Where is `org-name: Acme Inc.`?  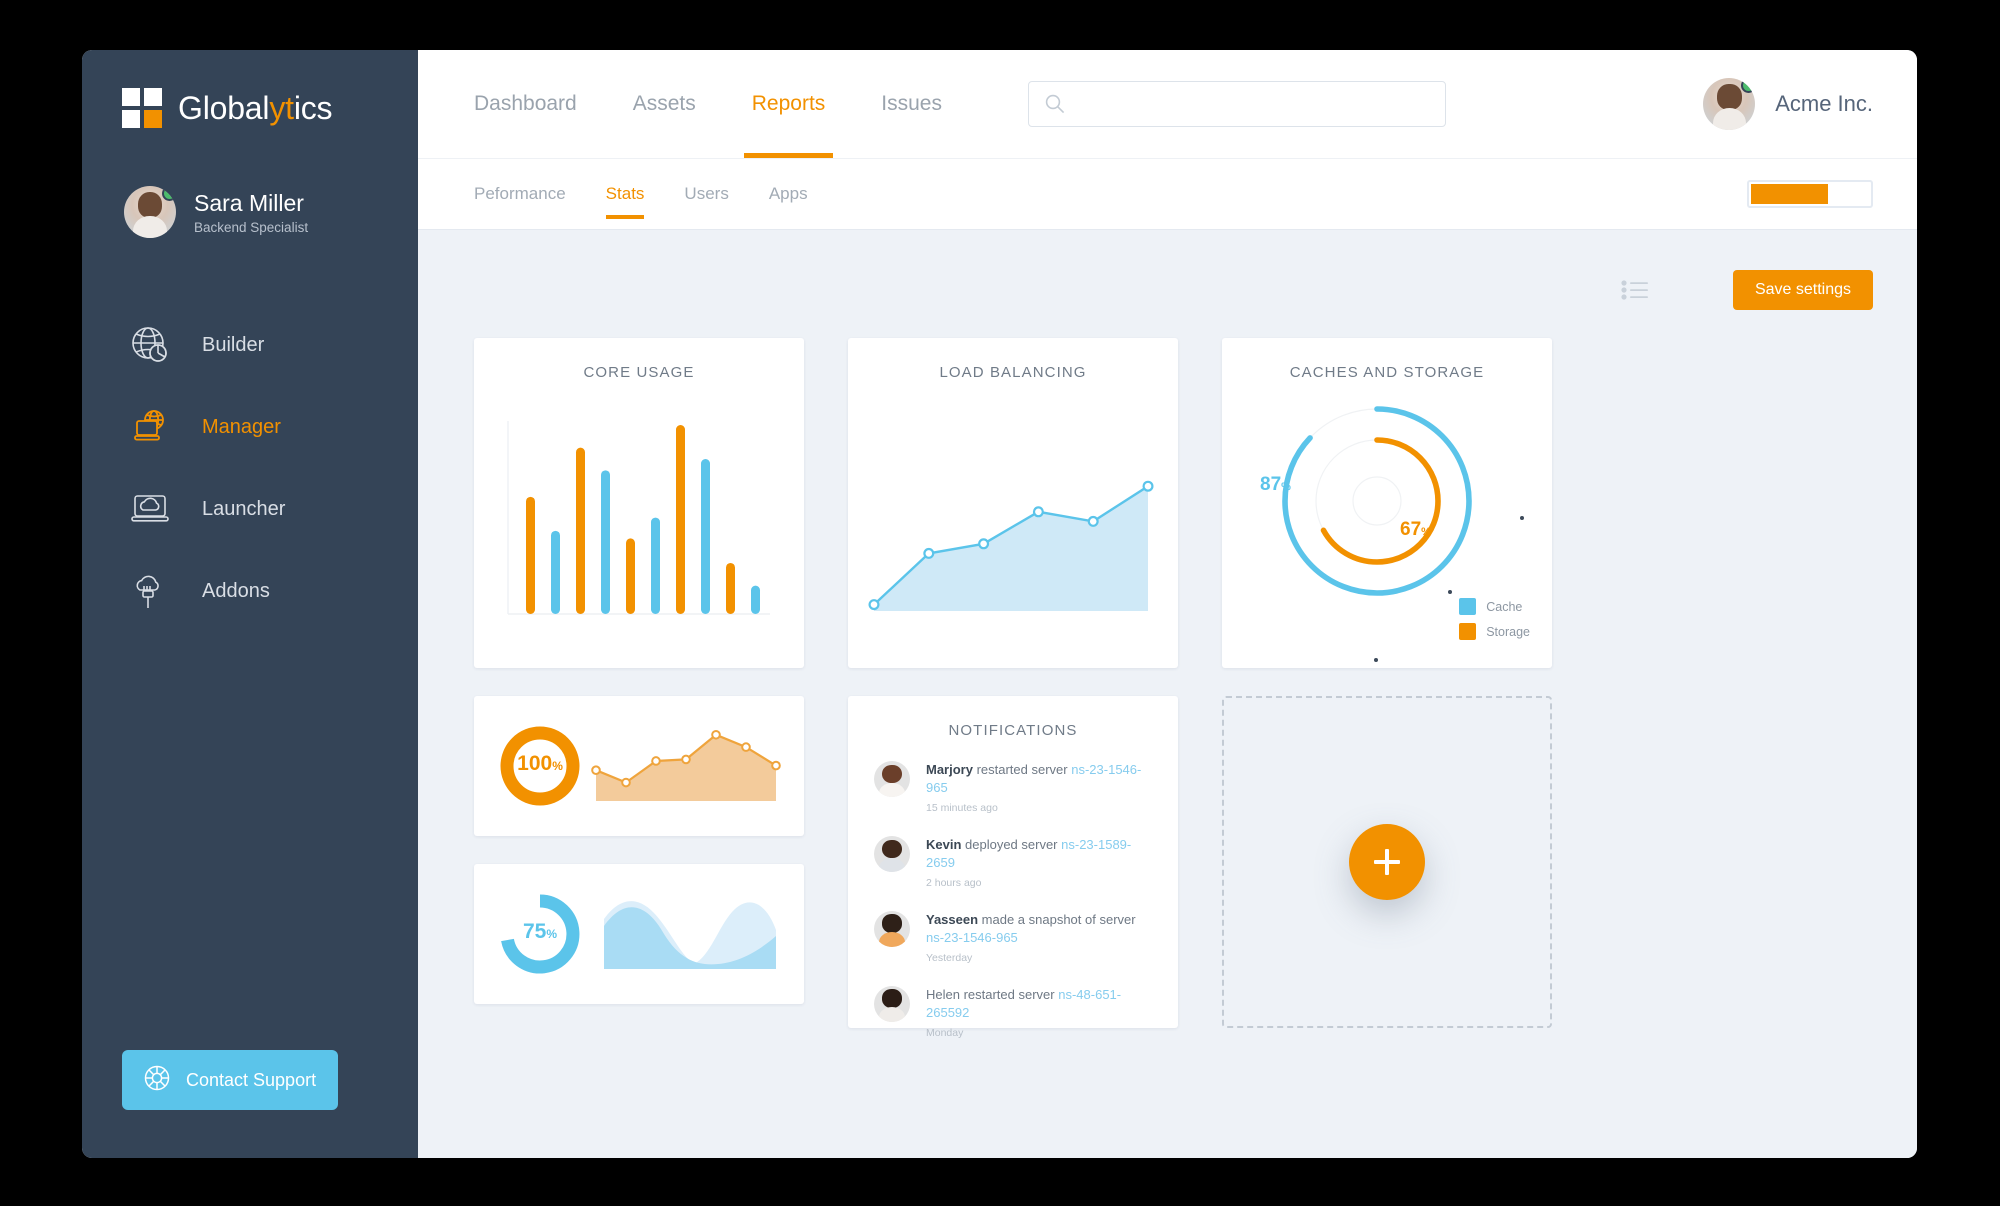 org-name: Acme Inc. is located at coordinates (1824, 103).